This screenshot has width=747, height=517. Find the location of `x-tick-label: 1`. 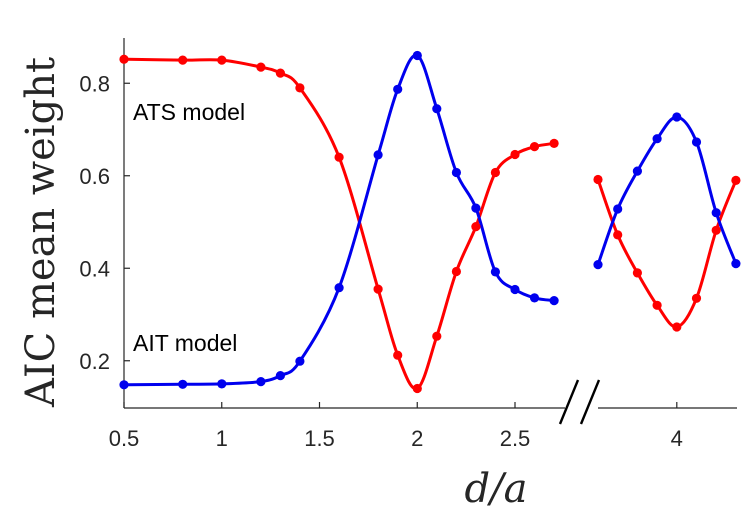

x-tick-label: 1 is located at coordinates (222, 438).